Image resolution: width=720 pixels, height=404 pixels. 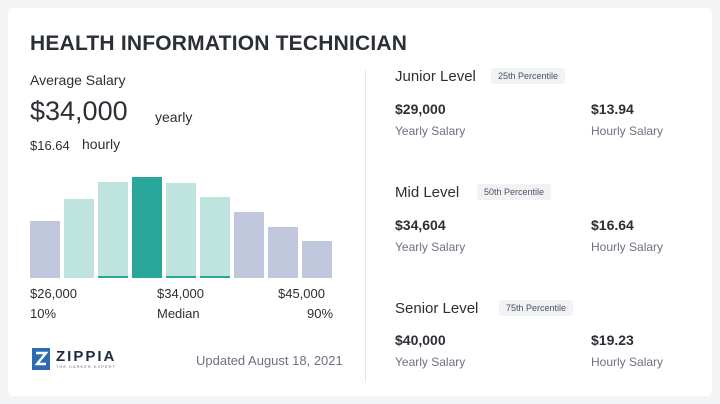 I want to click on percentile-badge: 25th Percentile, so click(x=528, y=76).